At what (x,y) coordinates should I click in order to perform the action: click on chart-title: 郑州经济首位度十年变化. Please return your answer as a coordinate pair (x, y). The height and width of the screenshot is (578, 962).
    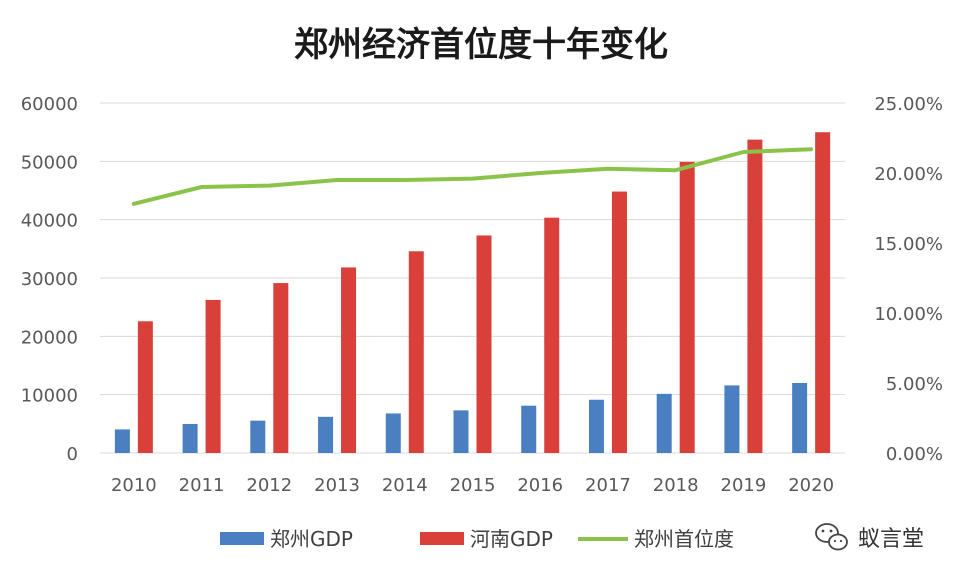
    Looking at the image, I should click on (481, 45).